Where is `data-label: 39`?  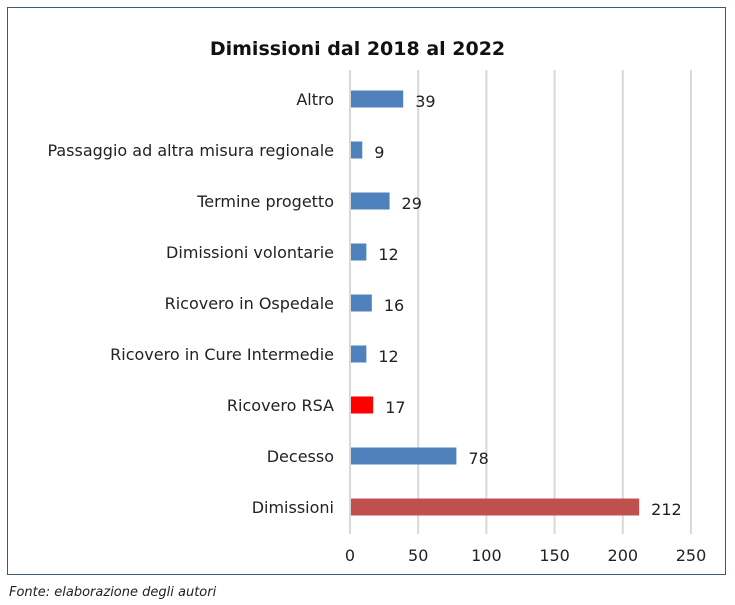 data-label: 39 is located at coordinates (425, 101).